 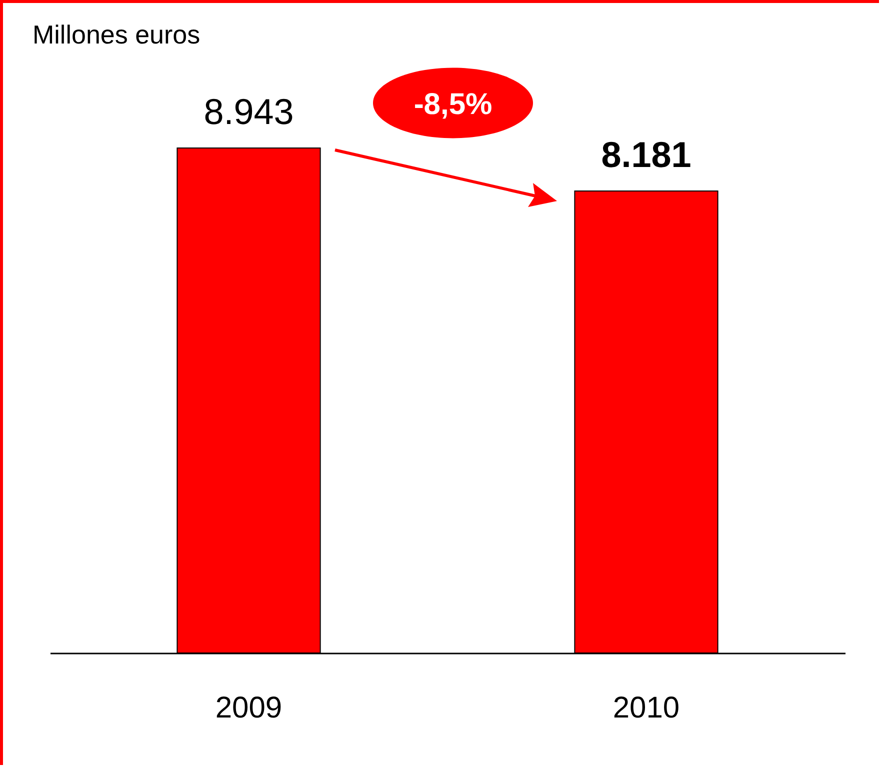 What do you see at coordinates (453, 104) in the screenshot?
I see `text: -8,5%` at bounding box center [453, 104].